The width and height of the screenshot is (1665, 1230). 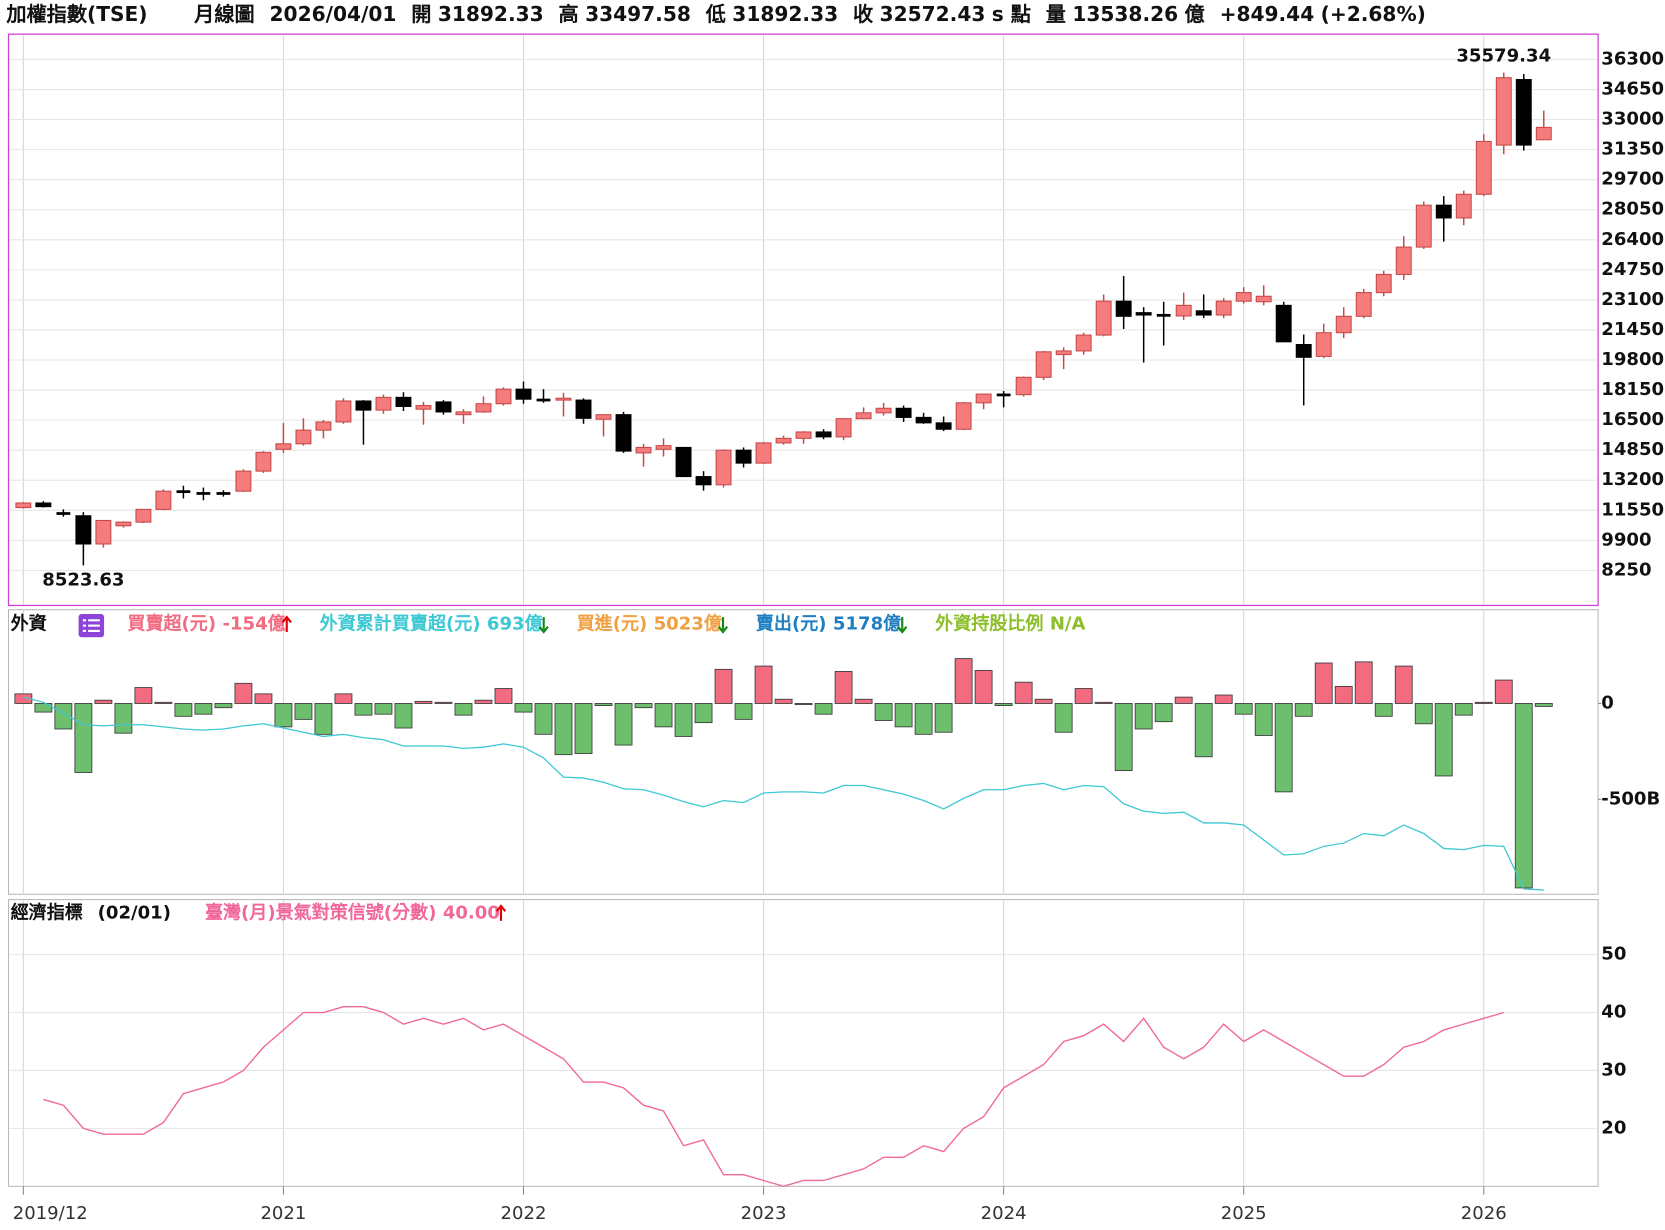 I want to click on y-tick-label: 0, so click(x=1607, y=702).